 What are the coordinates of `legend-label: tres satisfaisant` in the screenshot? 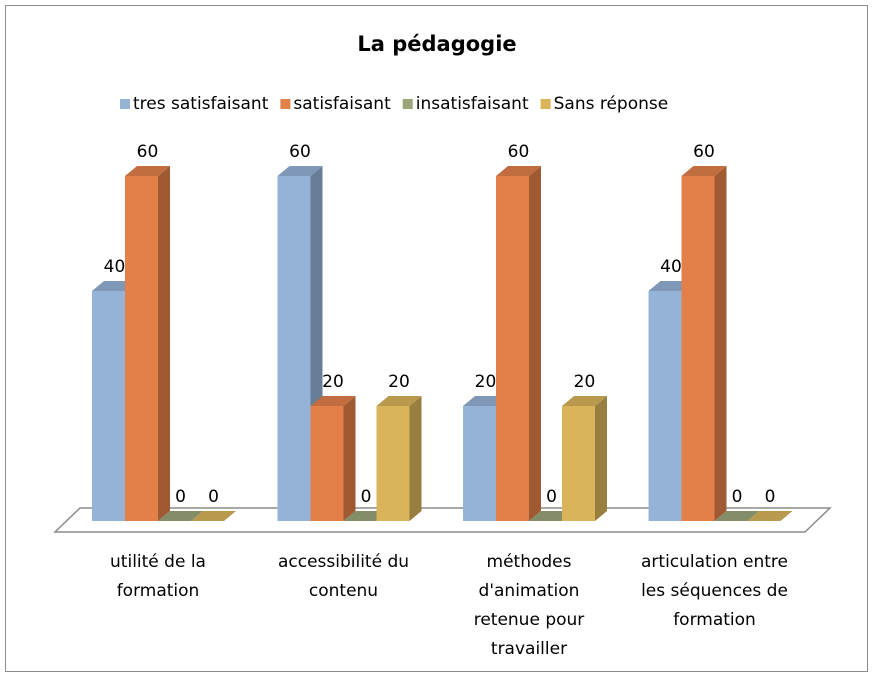 It's located at (201, 104).